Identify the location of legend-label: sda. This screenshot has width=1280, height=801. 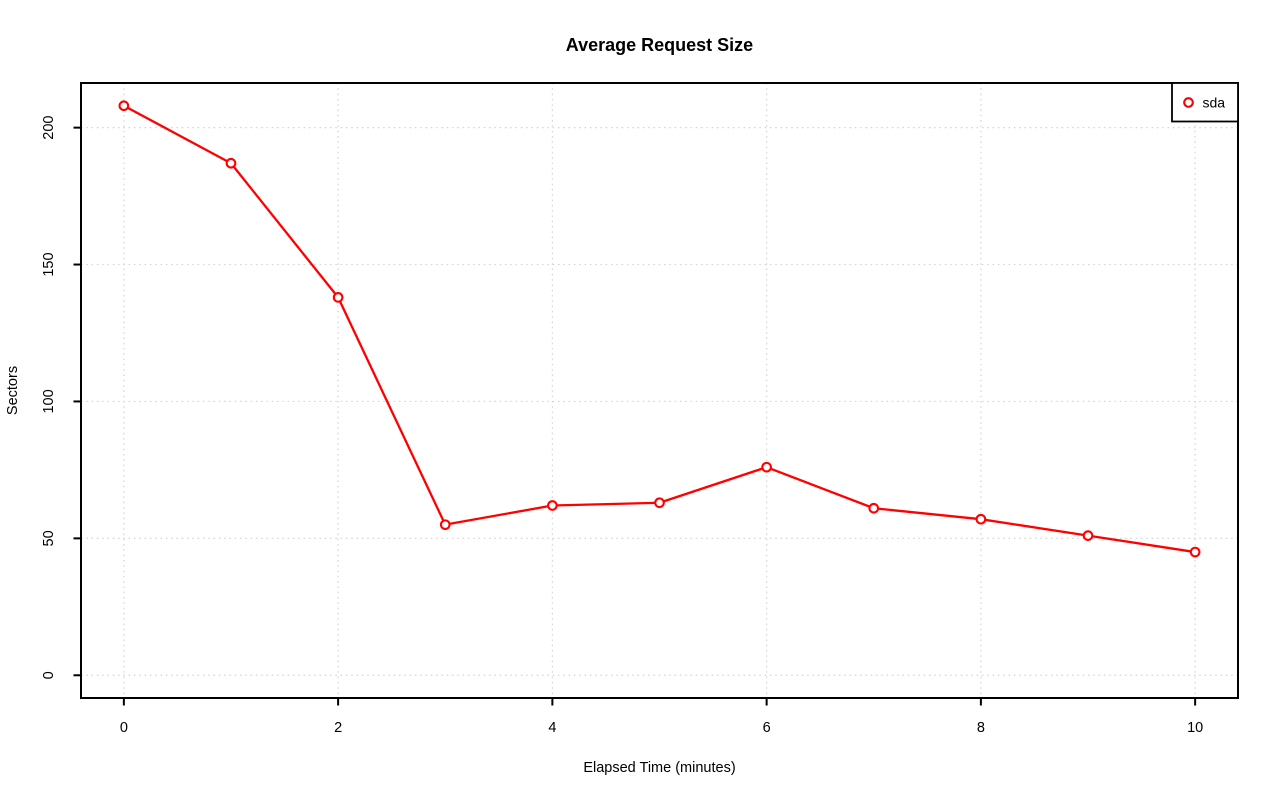
(1214, 103).